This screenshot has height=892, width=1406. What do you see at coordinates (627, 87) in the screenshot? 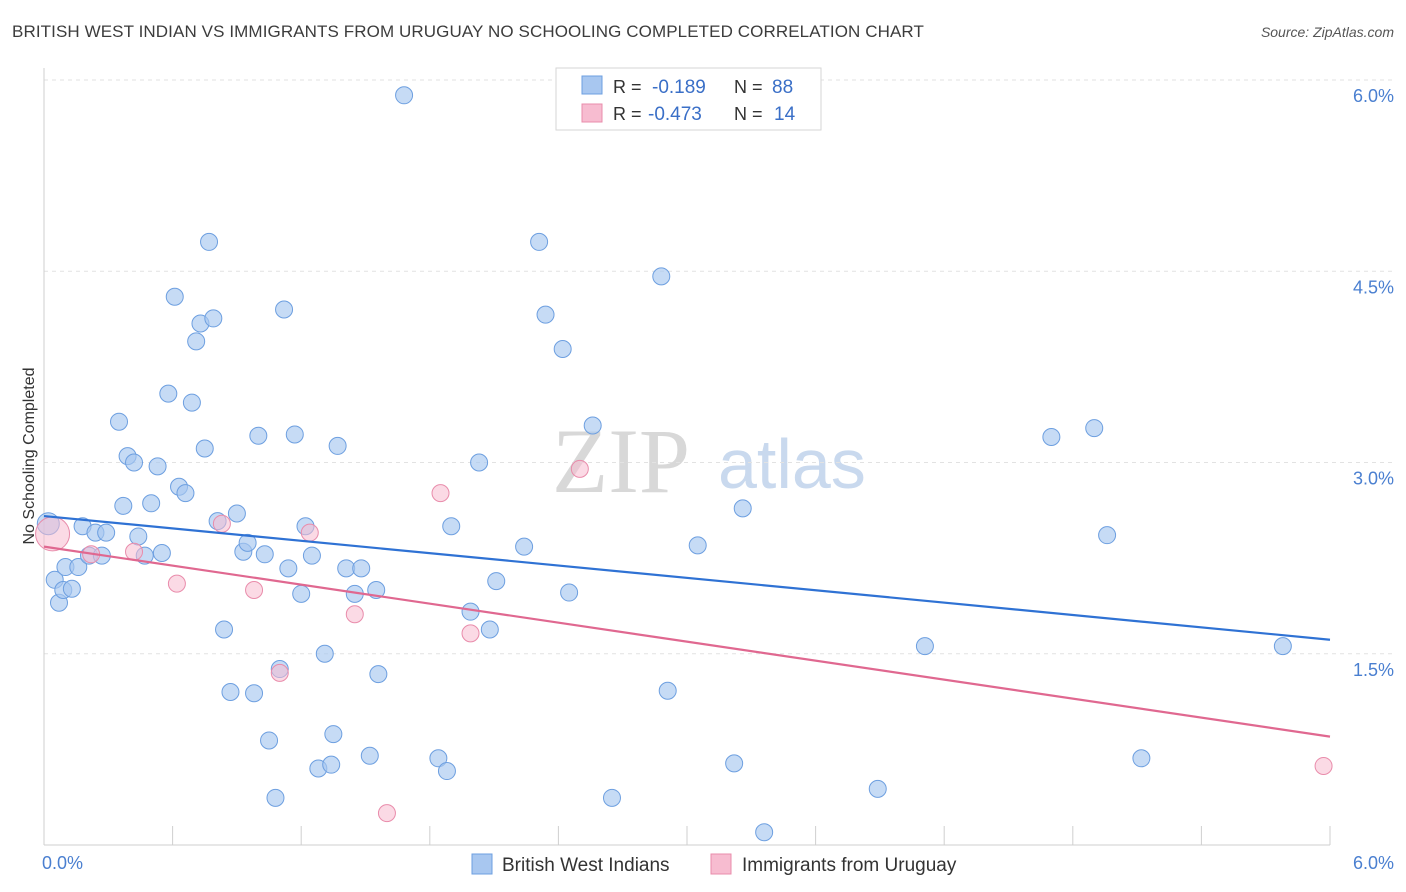
I see `legend-r-label-1: R =` at bounding box center [627, 87].